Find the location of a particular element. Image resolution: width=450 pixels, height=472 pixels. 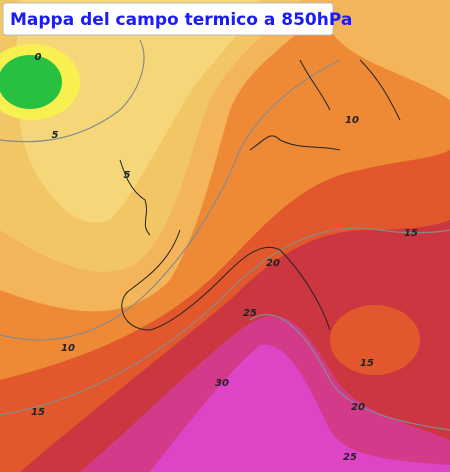

contour-label: 30 is located at coordinates (222, 383).